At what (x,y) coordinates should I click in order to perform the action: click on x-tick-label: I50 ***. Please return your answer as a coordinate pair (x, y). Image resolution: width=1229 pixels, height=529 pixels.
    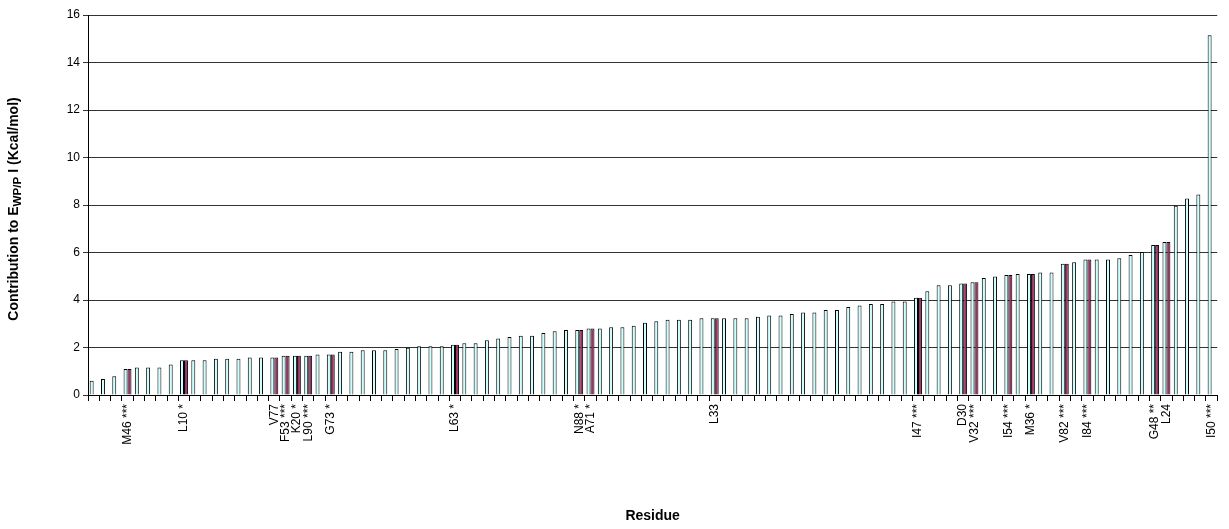
    Looking at the image, I should click on (1210, 421).